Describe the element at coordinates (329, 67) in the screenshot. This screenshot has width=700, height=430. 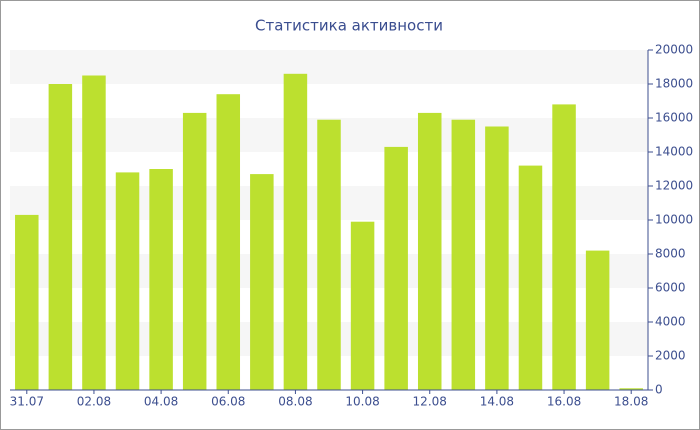
I see `grid-band` at that location.